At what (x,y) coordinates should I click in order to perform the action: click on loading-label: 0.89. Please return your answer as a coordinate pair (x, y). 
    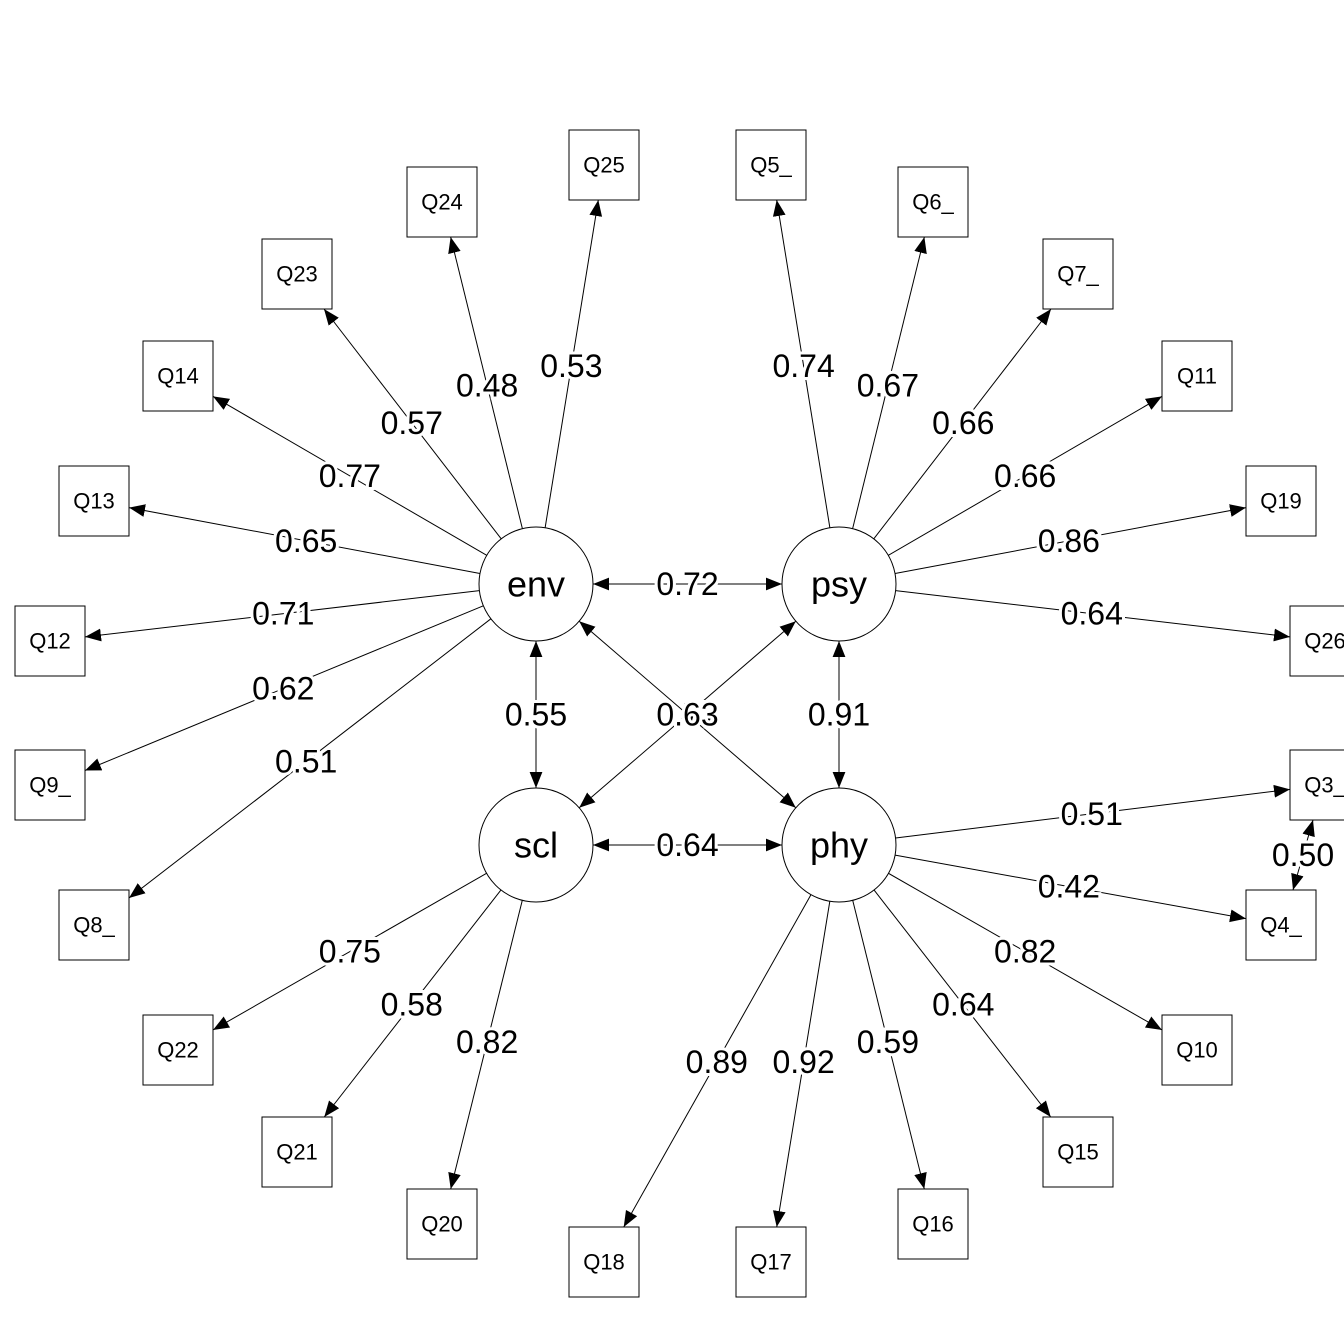
    Looking at the image, I should click on (717, 1062).